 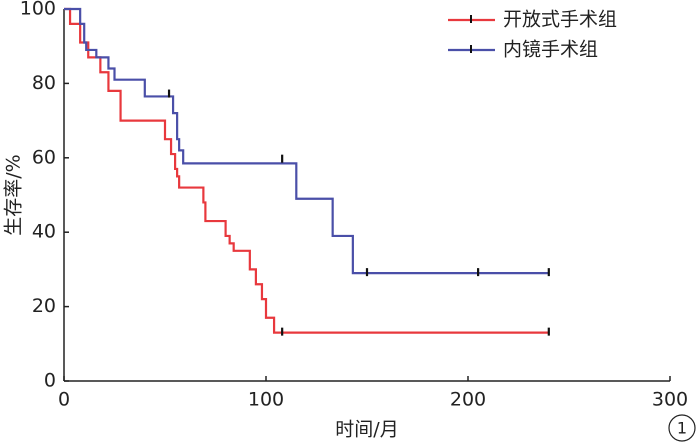 What do you see at coordinates (44, 83) in the screenshot?
I see `y-tick-label: 80` at bounding box center [44, 83].